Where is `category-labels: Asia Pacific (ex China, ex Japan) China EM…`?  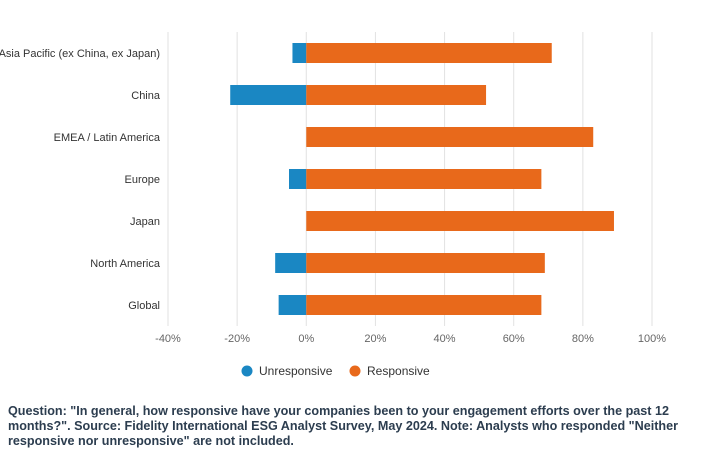
category-labels: Asia Pacific (ex China, ex Japan) China EM… is located at coordinates (80, 180).